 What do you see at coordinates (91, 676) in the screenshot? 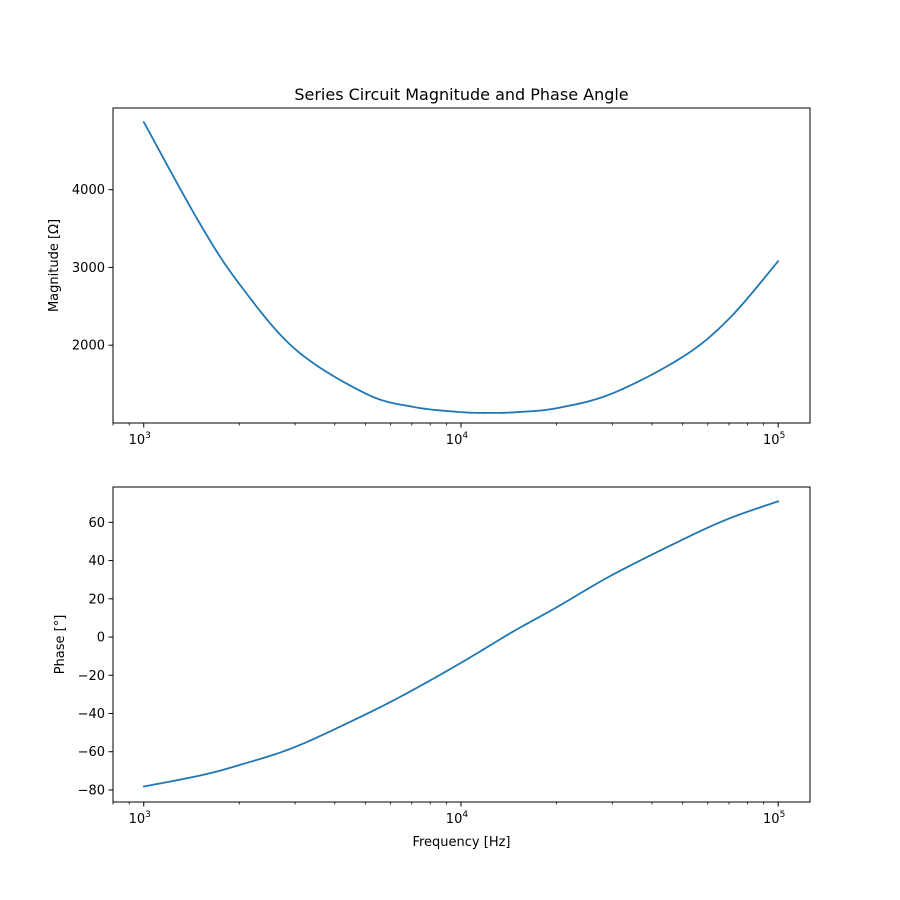
I see `phase-y-tick-label: −20` at bounding box center [91, 676].